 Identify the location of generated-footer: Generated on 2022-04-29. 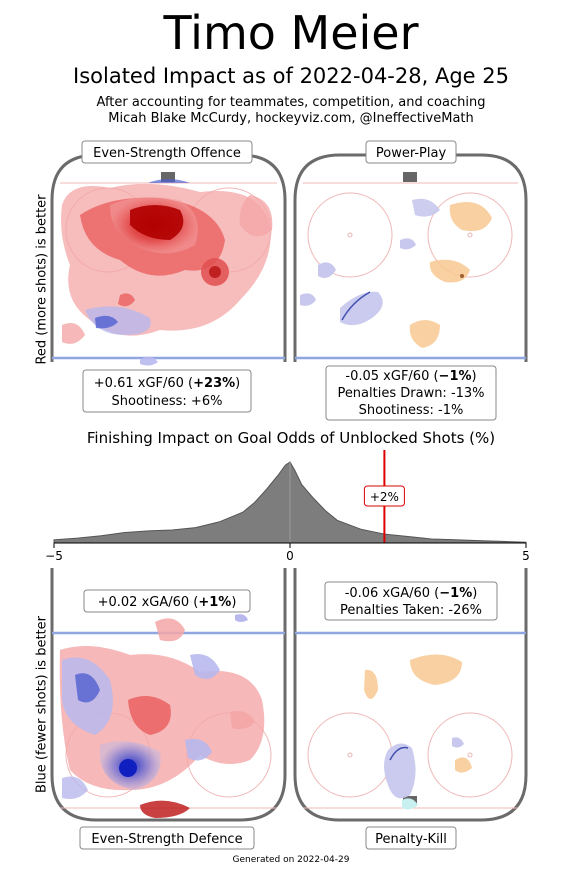
(291, 860).